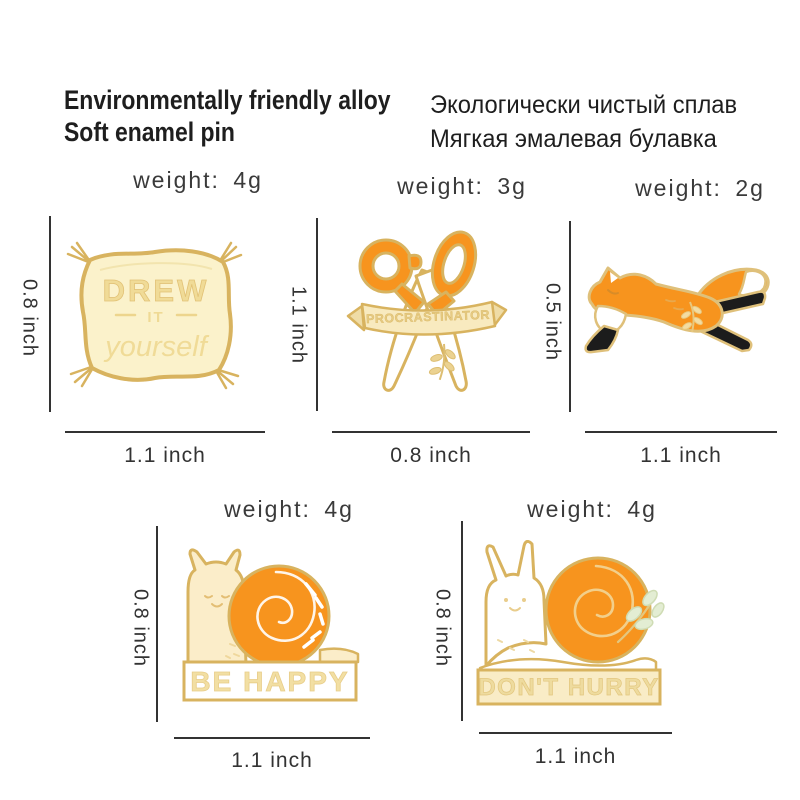 This screenshot has height=800, width=800. I want to click on height-label-snail-cat: 0.8 inch, so click(140, 628).